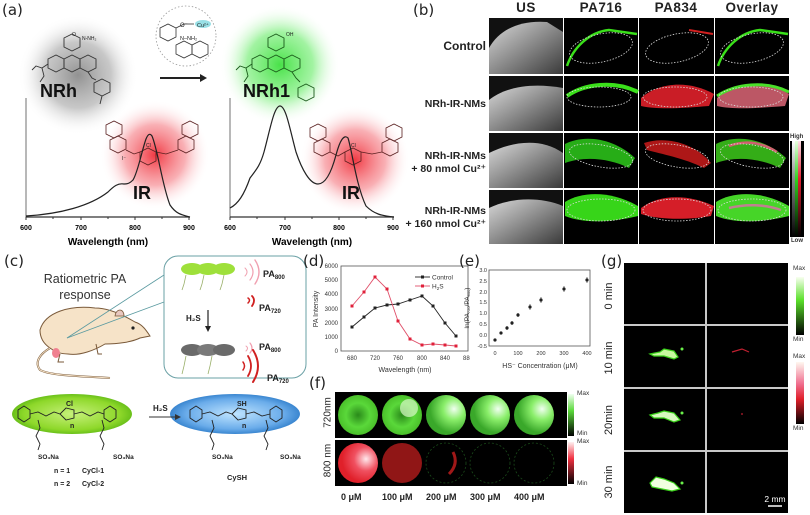 The image size is (810, 515). Describe the element at coordinates (517, 354) in the screenshot. I see `svg-text: 100` at that location.